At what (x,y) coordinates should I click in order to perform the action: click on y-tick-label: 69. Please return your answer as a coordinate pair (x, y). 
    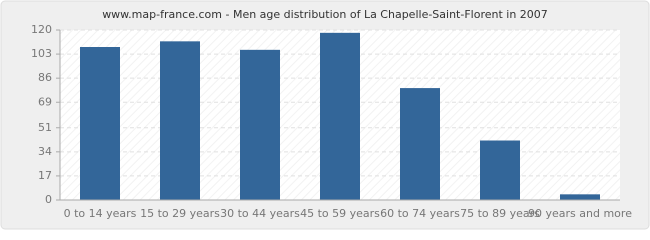
    Looking at the image, I should click on (45, 101).